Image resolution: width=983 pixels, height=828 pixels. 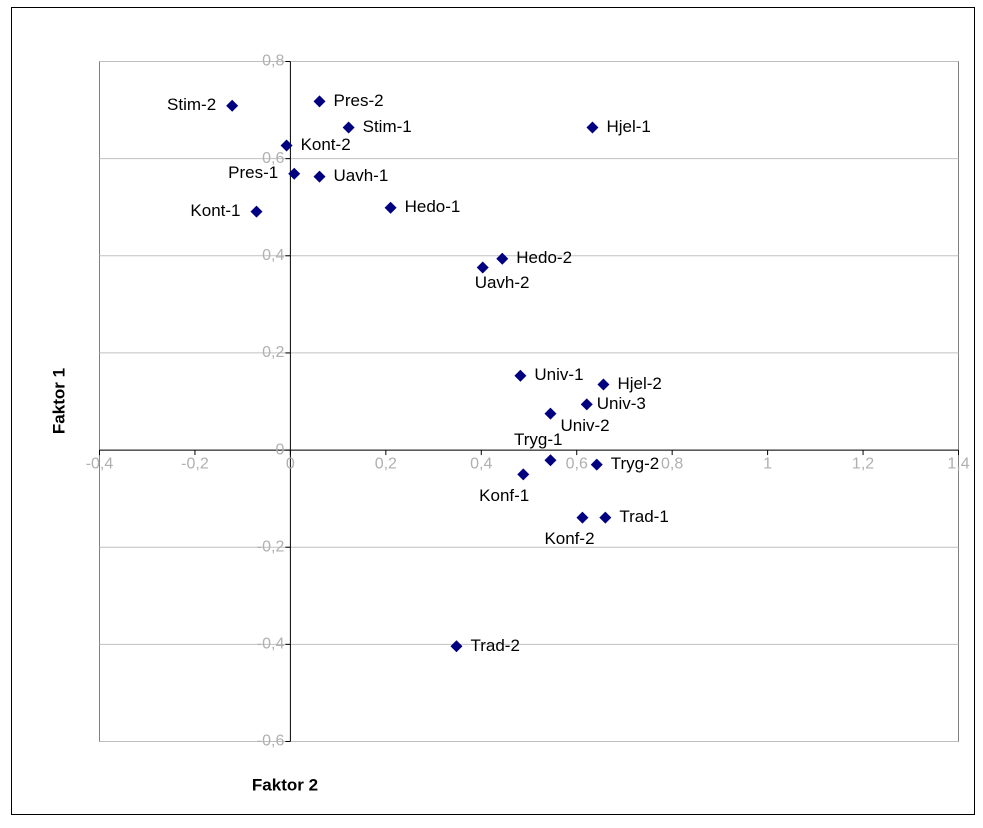 I want to click on y-tick-label: 0,8, so click(x=273, y=61).